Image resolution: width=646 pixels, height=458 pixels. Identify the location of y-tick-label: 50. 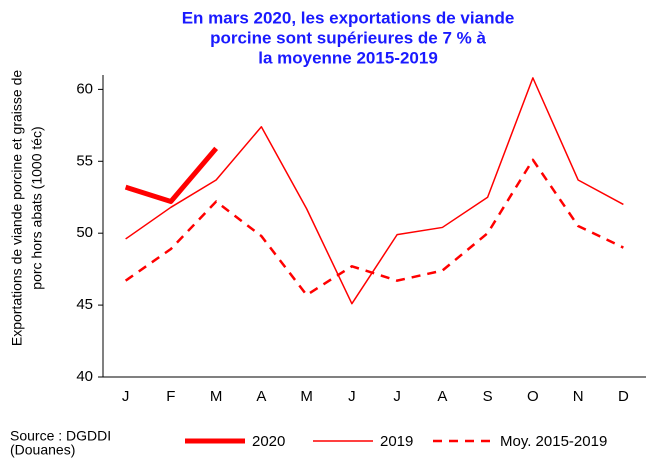
(84, 232).